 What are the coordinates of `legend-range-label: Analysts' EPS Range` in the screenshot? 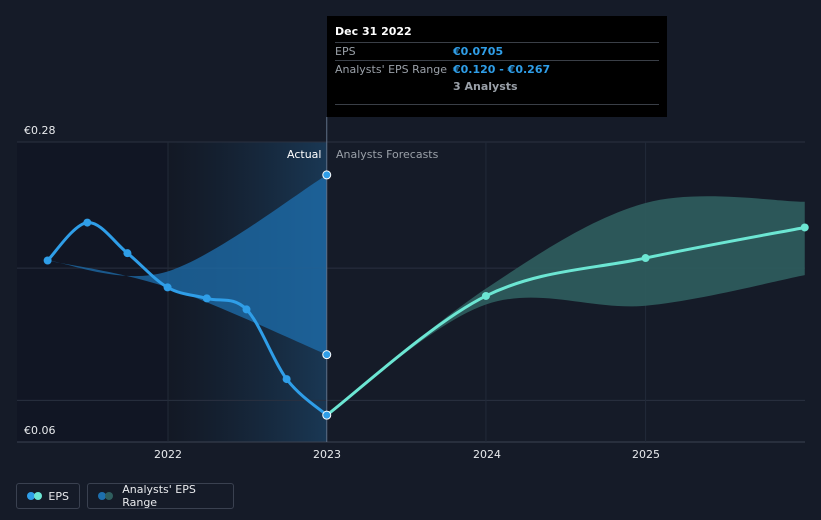 It's located at (159, 496).